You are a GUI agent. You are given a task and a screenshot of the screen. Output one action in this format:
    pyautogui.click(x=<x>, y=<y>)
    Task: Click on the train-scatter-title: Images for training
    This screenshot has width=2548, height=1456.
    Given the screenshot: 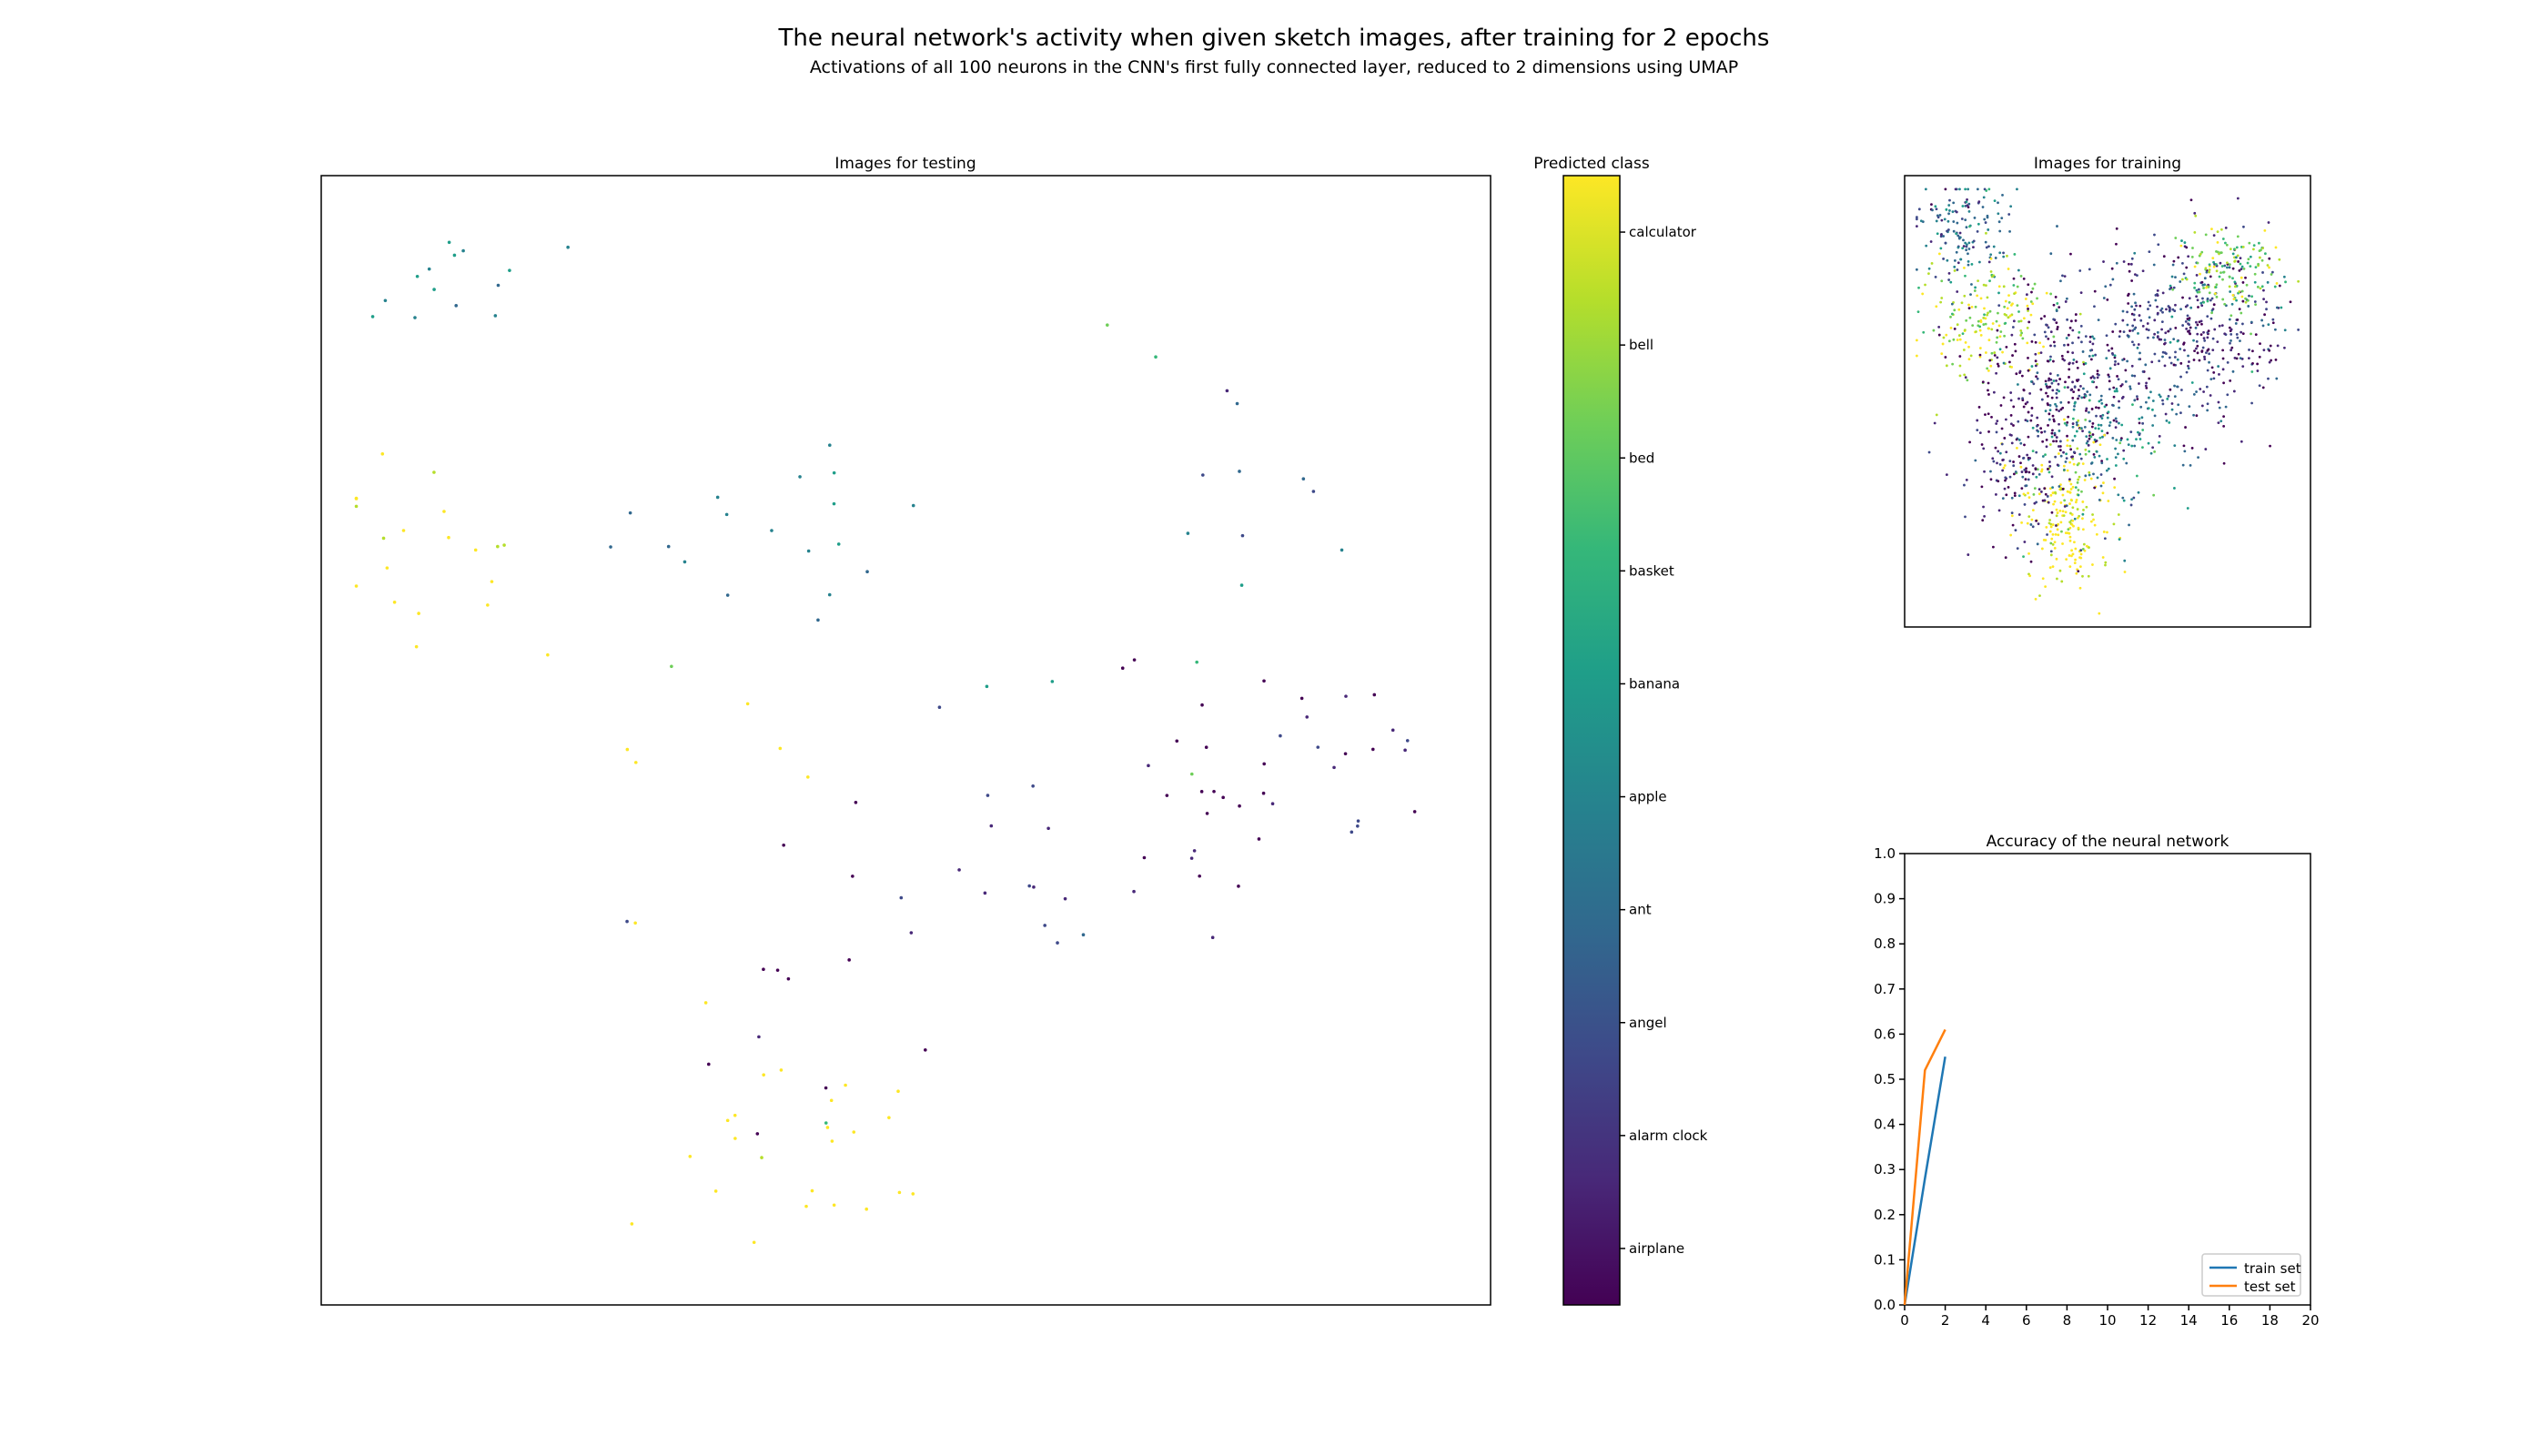 What is the action you would take?
    pyautogui.click(x=2107, y=164)
    